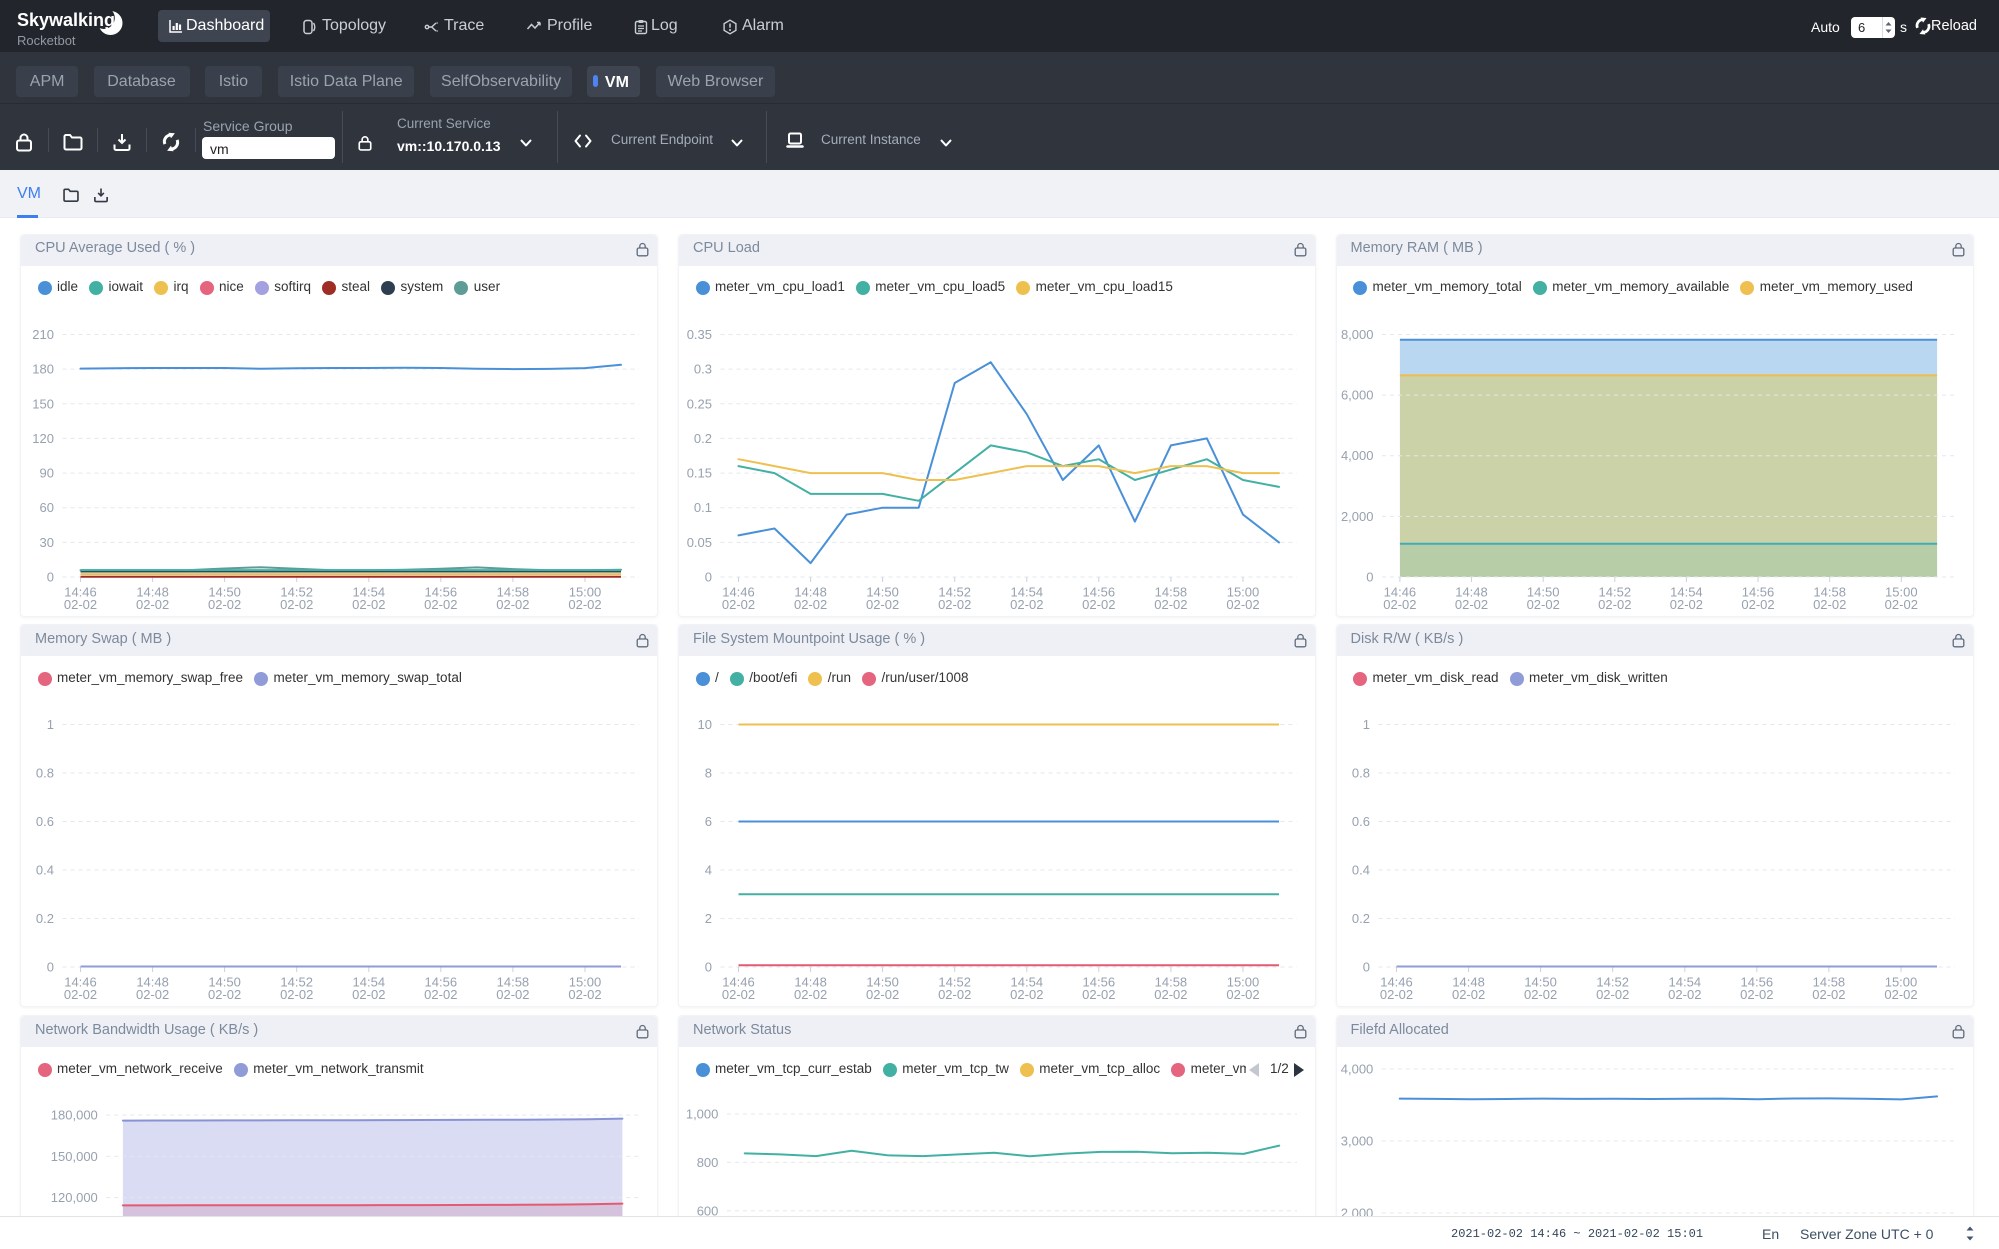  What do you see at coordinates (708, 1211) in the screenshot?
I see `svg-text: 600` at bounding box center [708, 1211].